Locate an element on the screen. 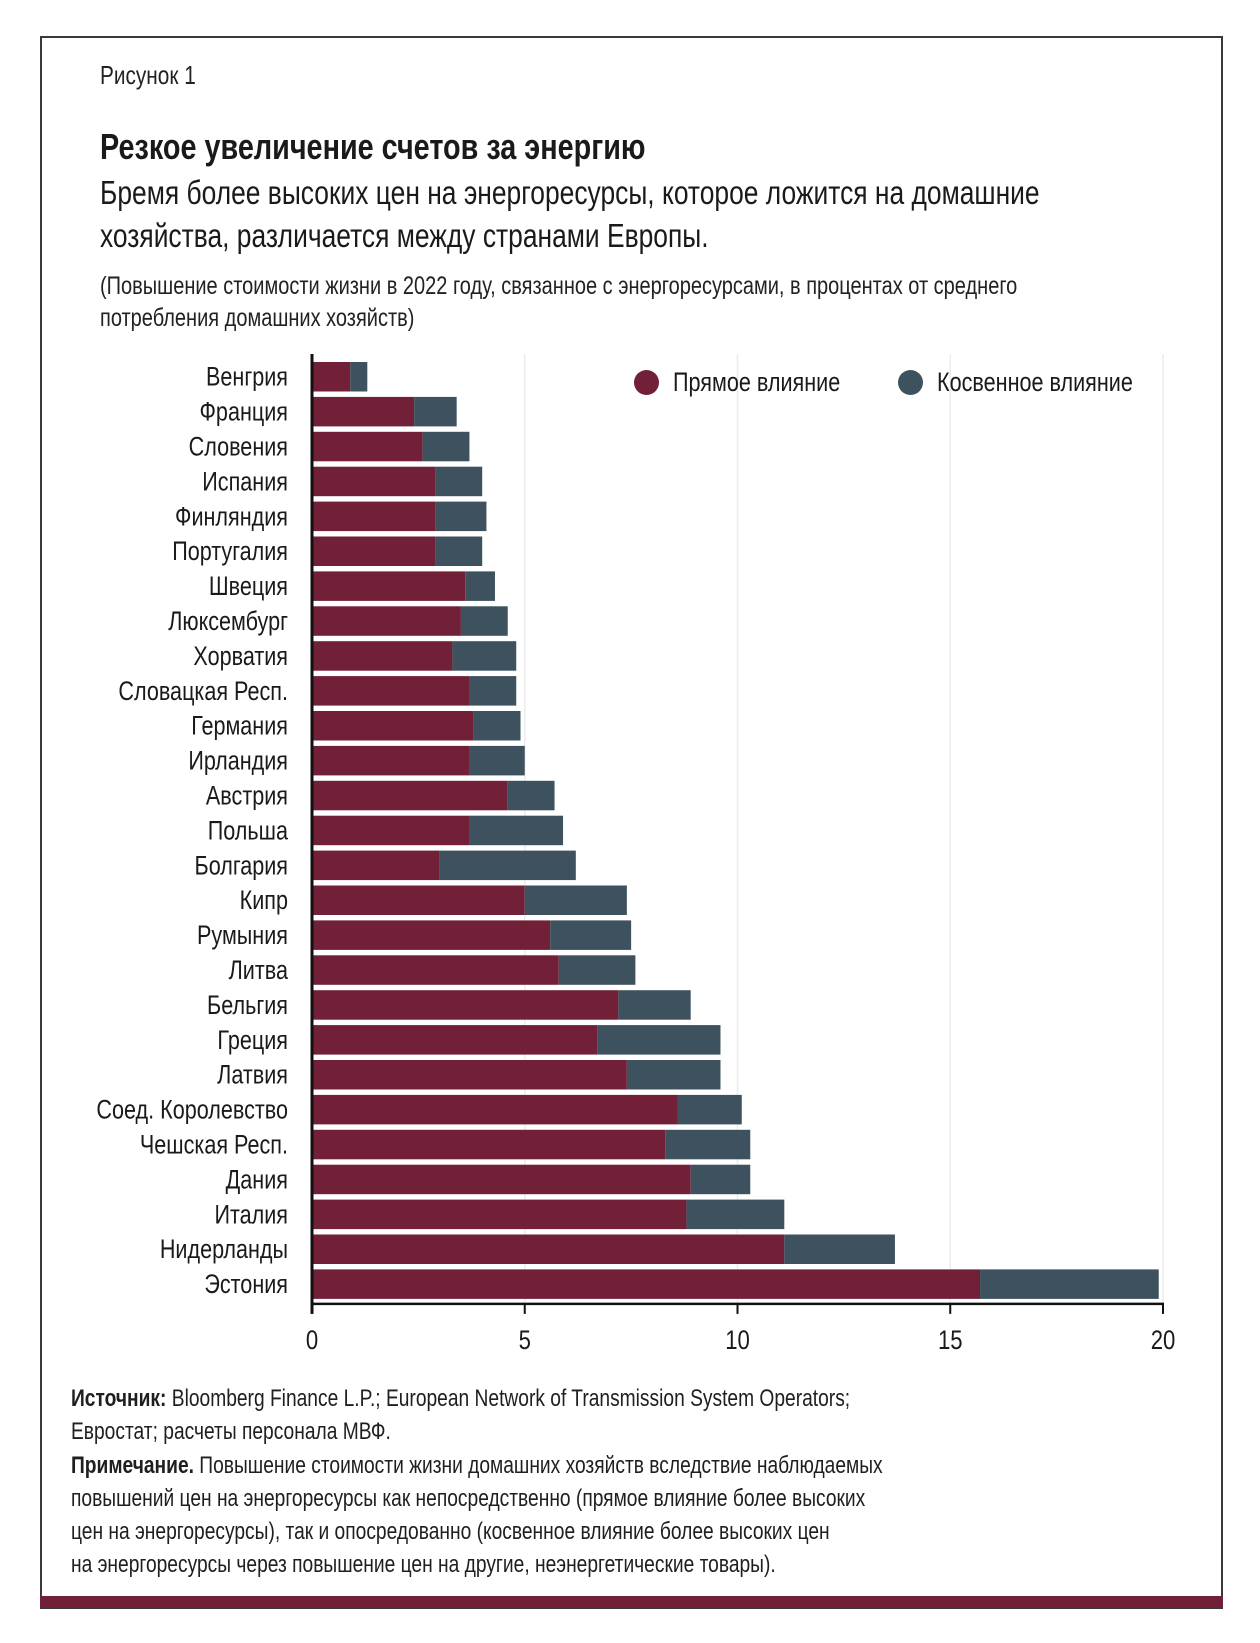  category-label: Словацкая Респ. is located at coordinates (203, 692).